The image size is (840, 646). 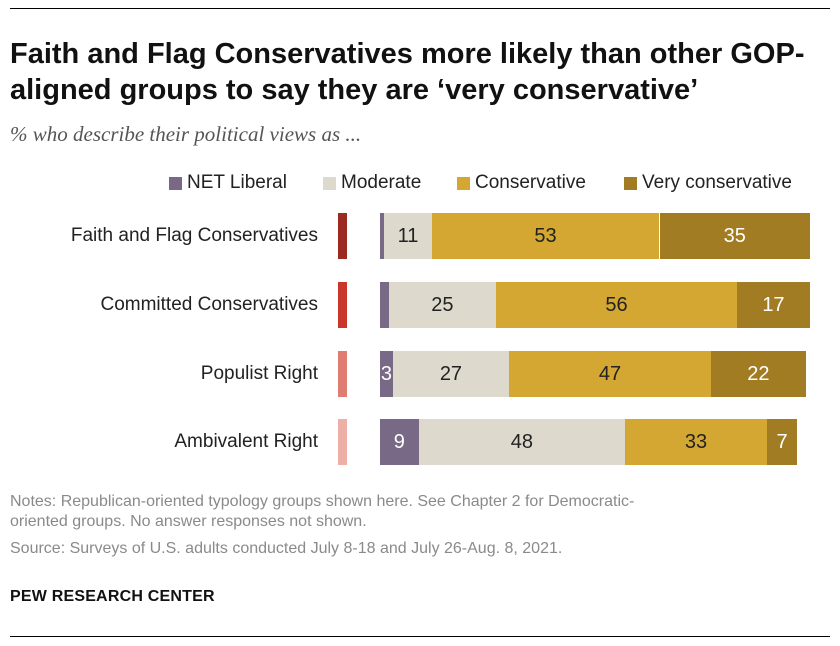 What do you see at coordinates (342, 305) in the screenshot?
I see `category-accent-committed-conservatives` at bounding box center [342, 305].